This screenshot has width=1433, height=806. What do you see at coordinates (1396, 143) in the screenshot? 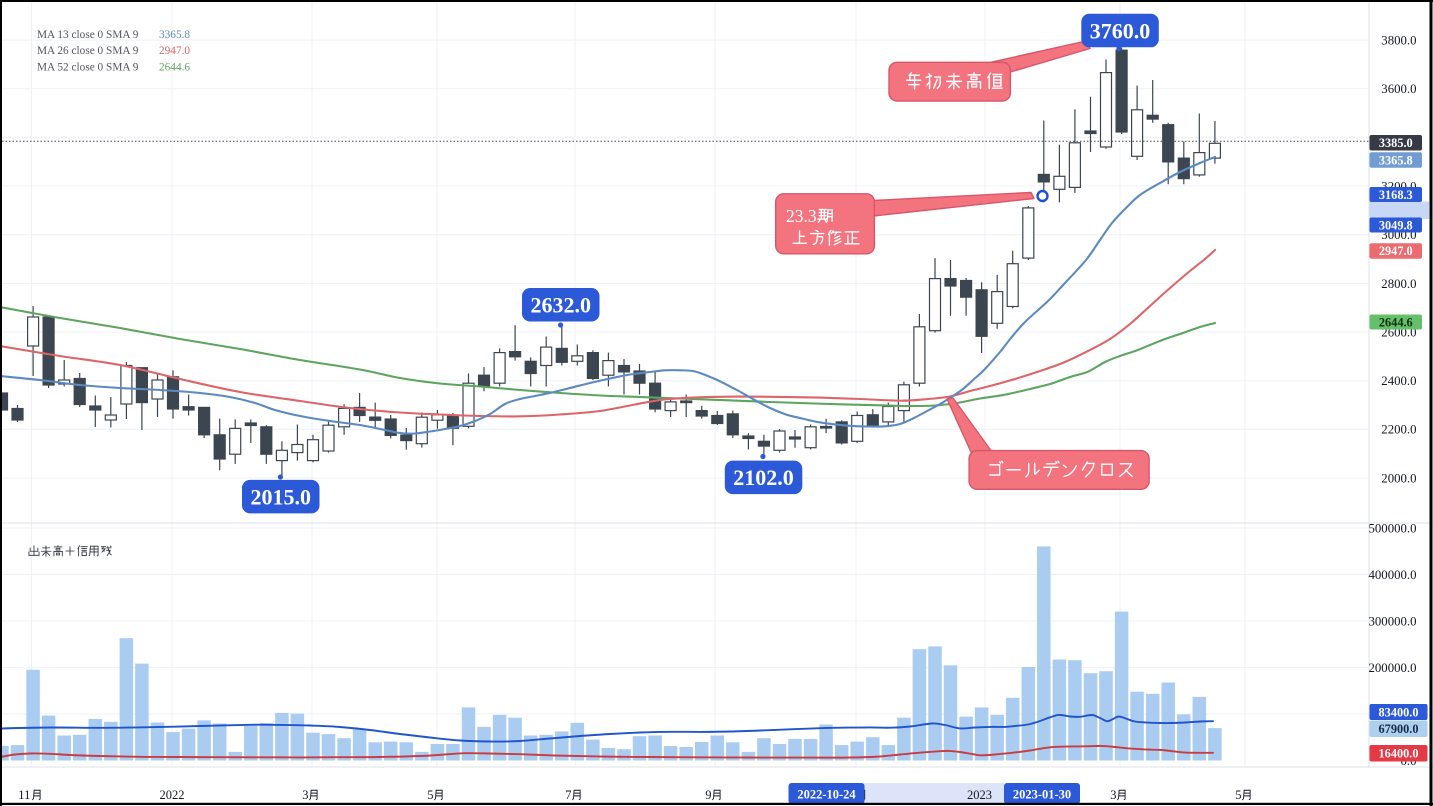
I see `svg-text: 3385.0` at bounding box center [1396, 143].